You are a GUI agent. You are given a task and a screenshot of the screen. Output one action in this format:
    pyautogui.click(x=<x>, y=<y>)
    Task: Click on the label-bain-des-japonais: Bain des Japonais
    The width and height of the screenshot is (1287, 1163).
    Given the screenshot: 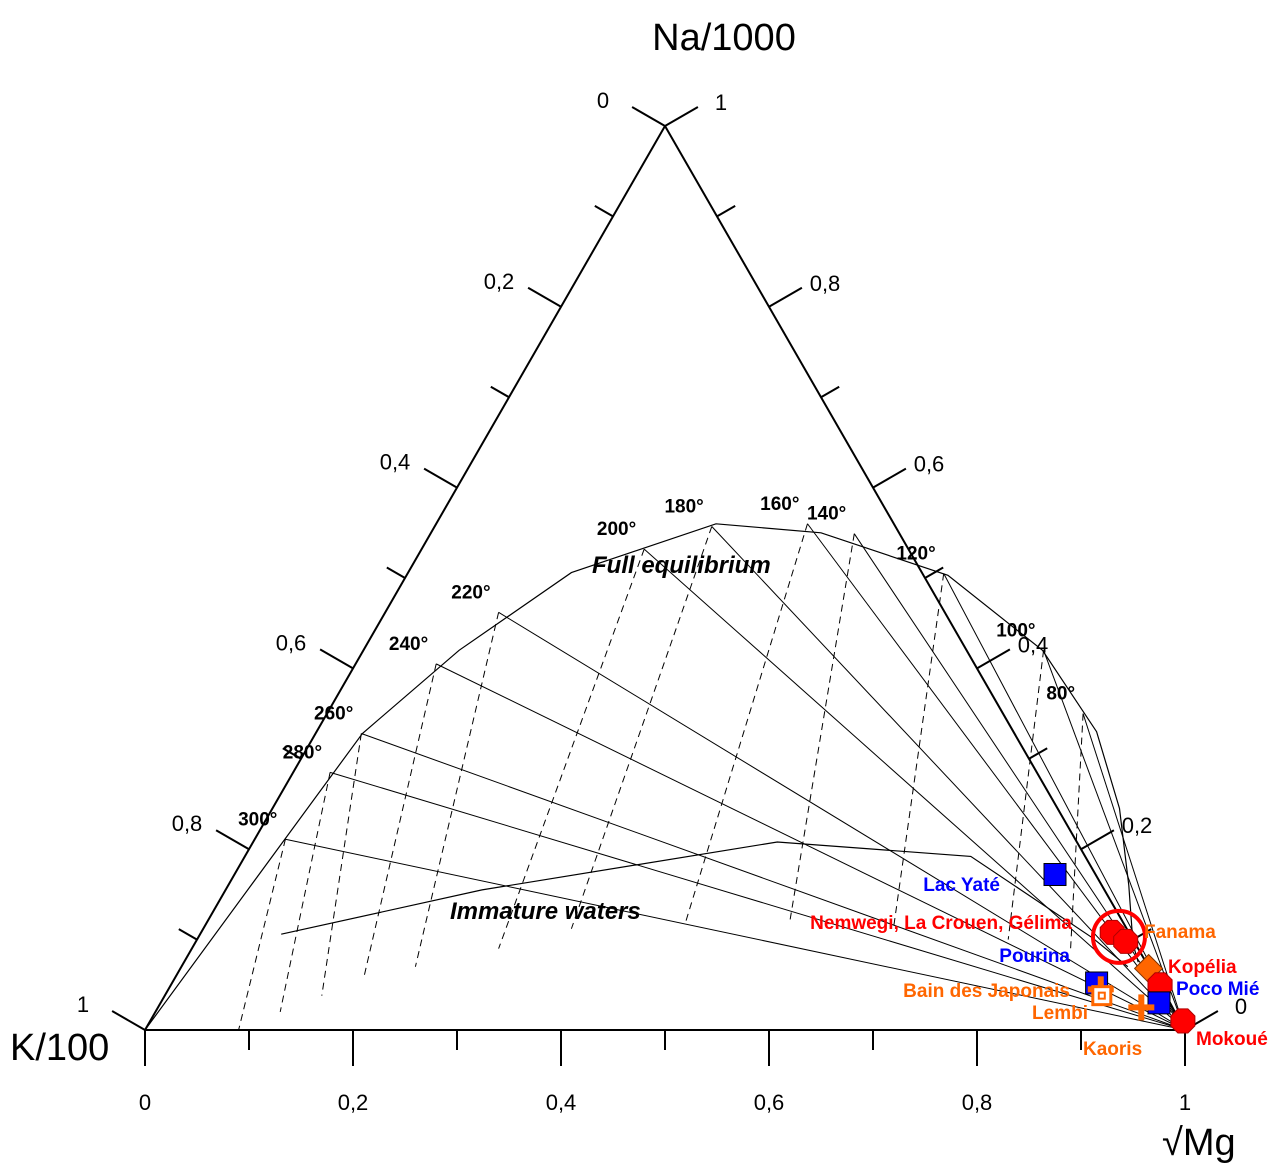 What is the action you would take?
    pyautogui.click(x=986, y=991)
    